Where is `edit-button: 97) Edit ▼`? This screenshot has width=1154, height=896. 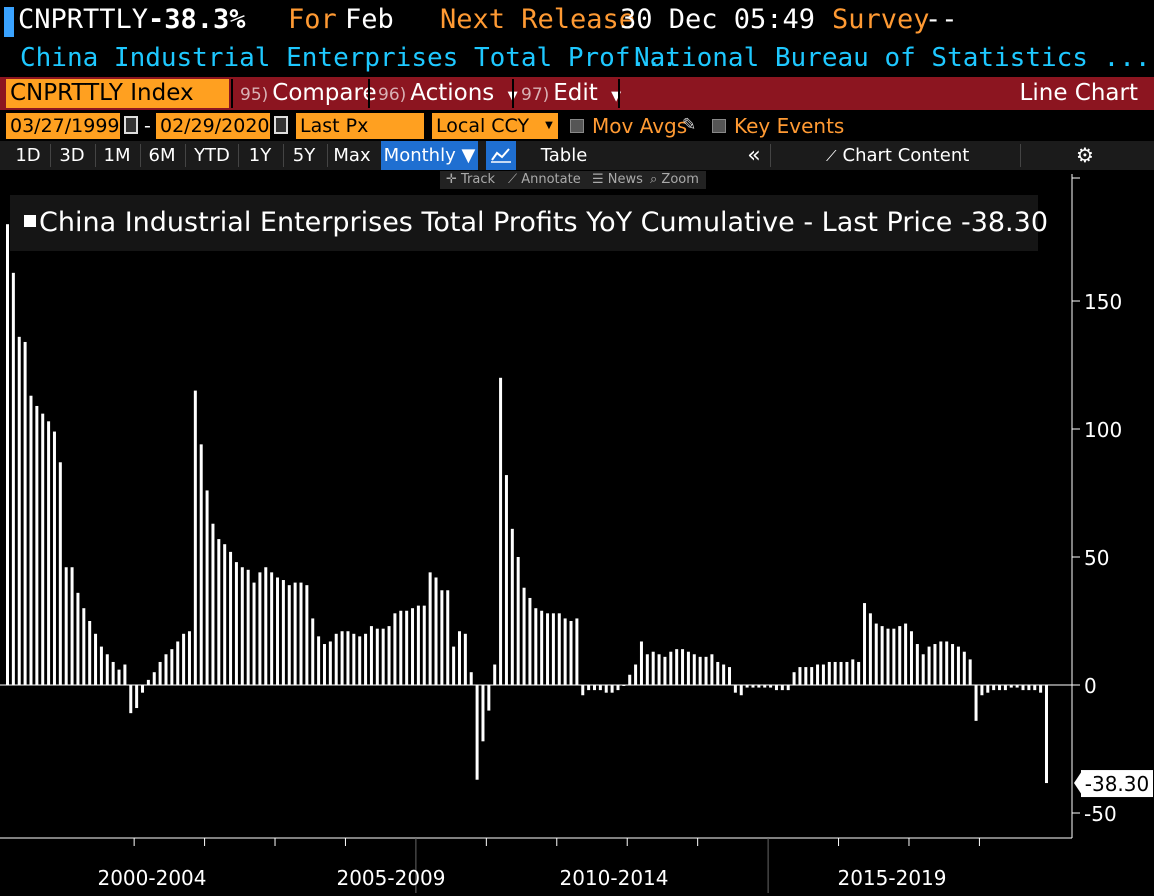
edit-button: 97) Edit ▼ is located at coordinates (571, 93).